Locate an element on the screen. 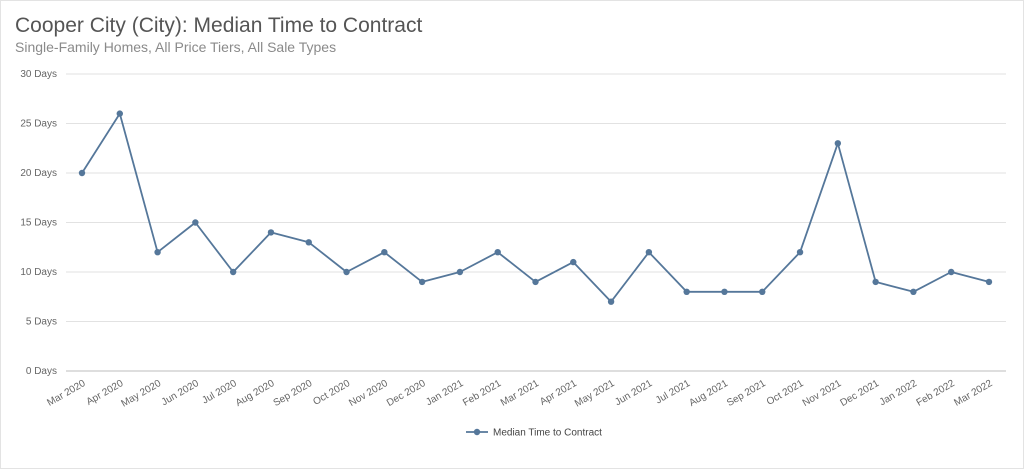 This screenshot has height=469, width=1024. x-tick-label: Nov 2020 is located at coordinates (368, 393).